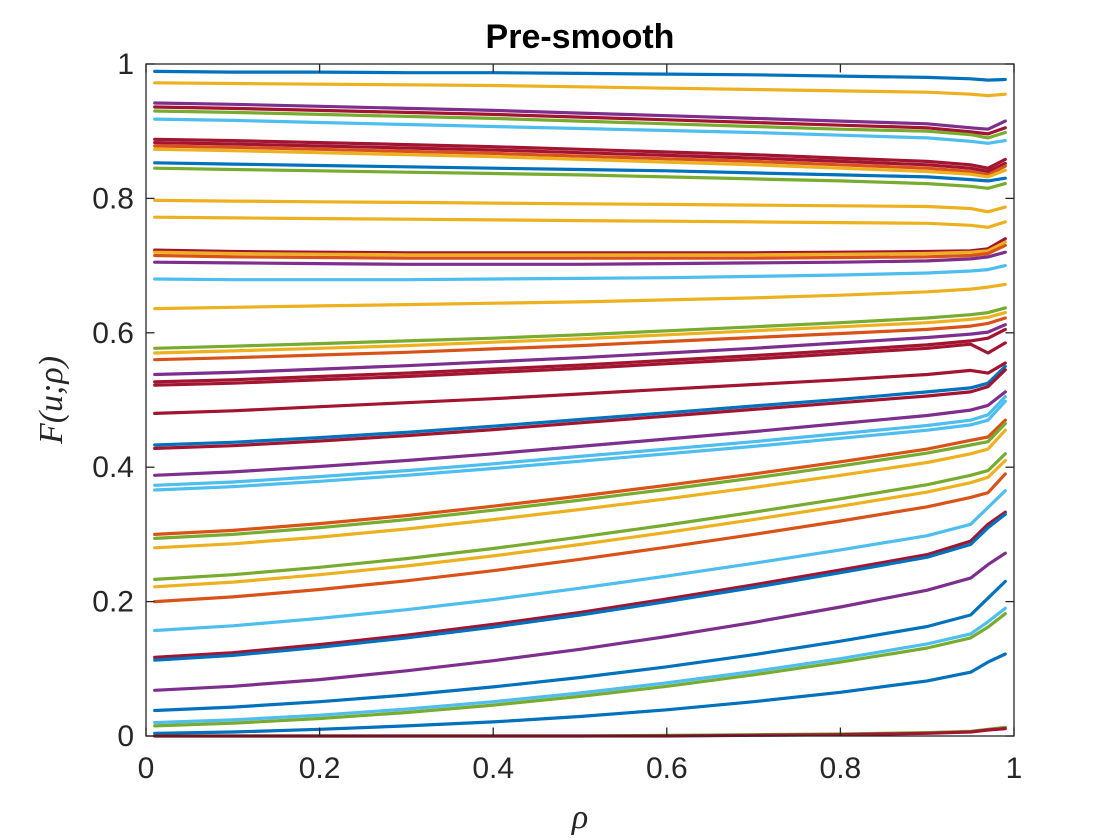 Image resolution: width=1120 pixels, height=840 pixels. I want to click on y-tick-label: 0.8, so click(113, 198).